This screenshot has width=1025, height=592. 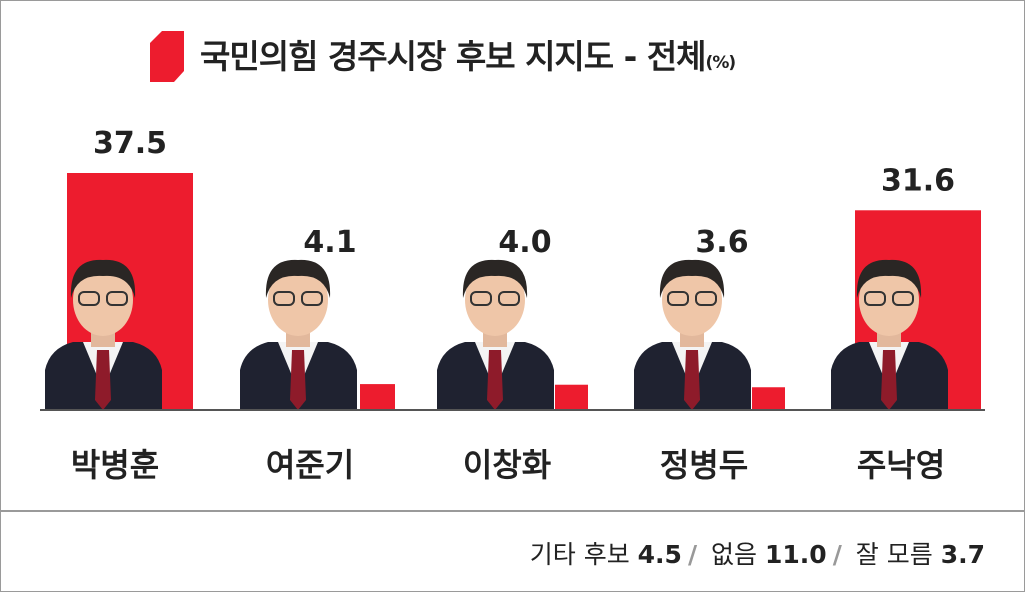 What do you see at coordinates (721, 63) in the screenshot?
I see `chart-title-unit: (%)` at bounding box center [721, 63].